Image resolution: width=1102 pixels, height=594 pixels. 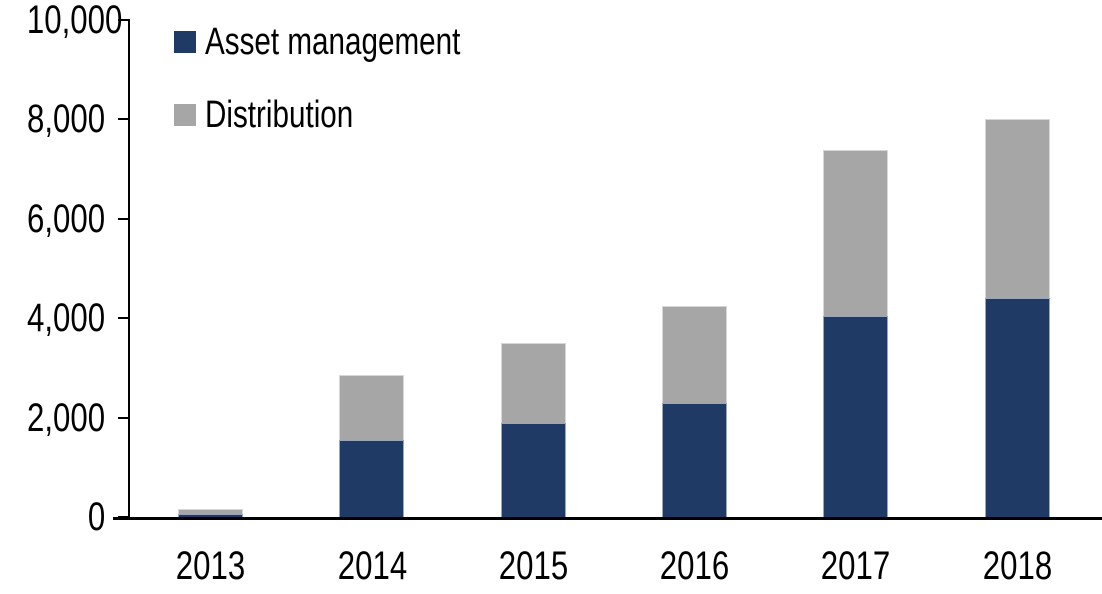 What do you see at coordinates (65, 119) in the screenshot?
I see `y-axis-tick-label: 8,000` at bounding box center [65, 119].